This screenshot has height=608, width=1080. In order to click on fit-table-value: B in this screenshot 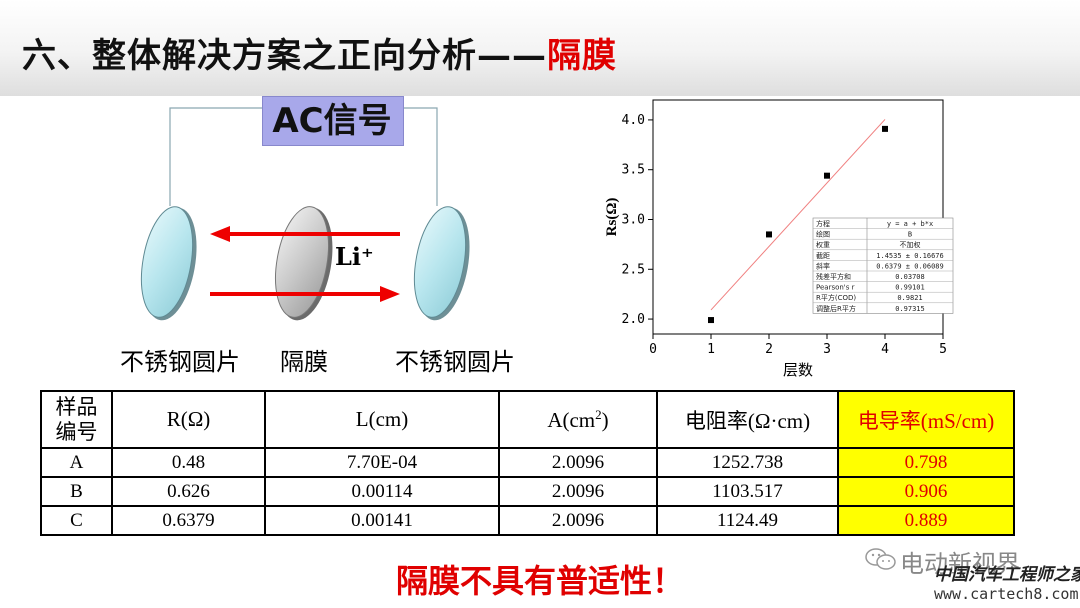, I will do `click(910, 235)`.